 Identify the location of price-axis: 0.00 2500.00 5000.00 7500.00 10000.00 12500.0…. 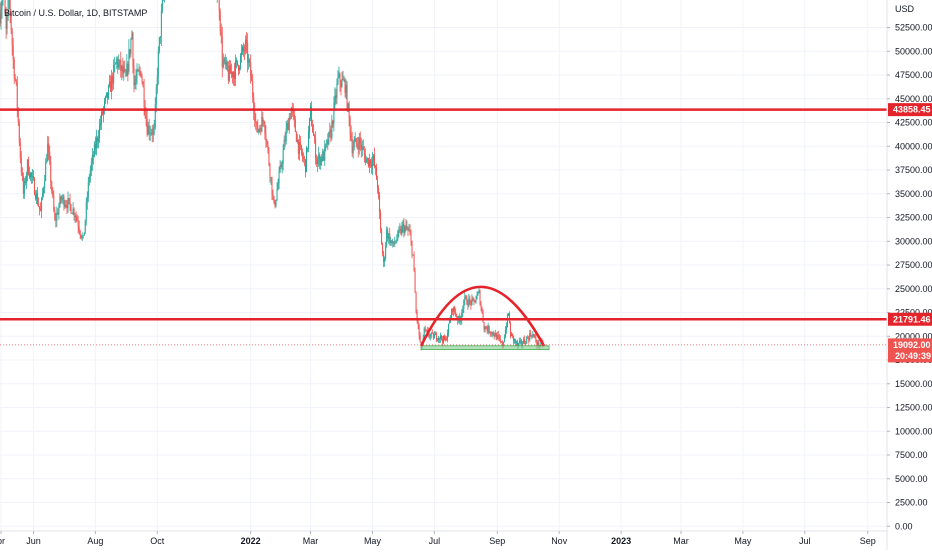
(909, 275).